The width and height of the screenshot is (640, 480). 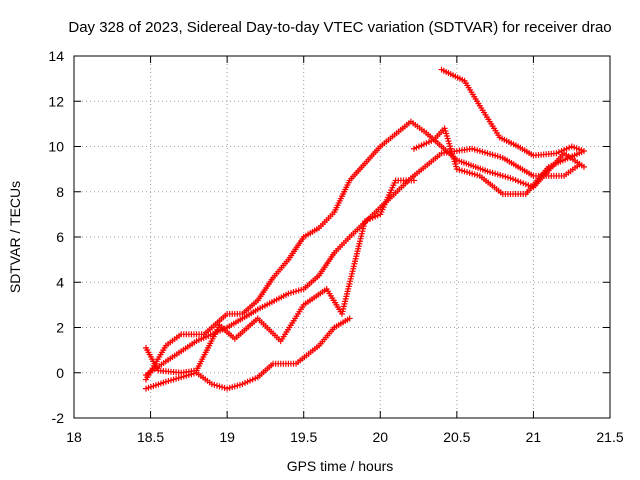 I want to click on x-tick-label: 21.5, so click(x=609, y=437).